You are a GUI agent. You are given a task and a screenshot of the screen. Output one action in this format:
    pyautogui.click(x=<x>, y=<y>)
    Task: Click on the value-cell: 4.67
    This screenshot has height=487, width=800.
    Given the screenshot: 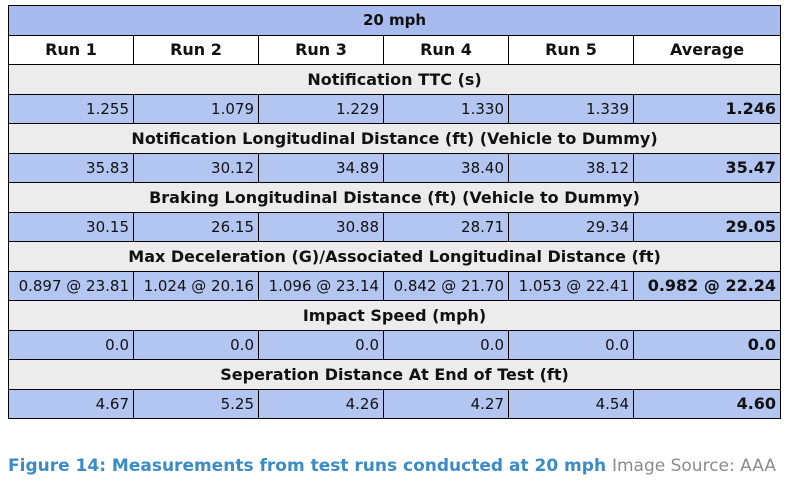 What is the action you would take?
    pyautogui.click(x=71, y=403)
    